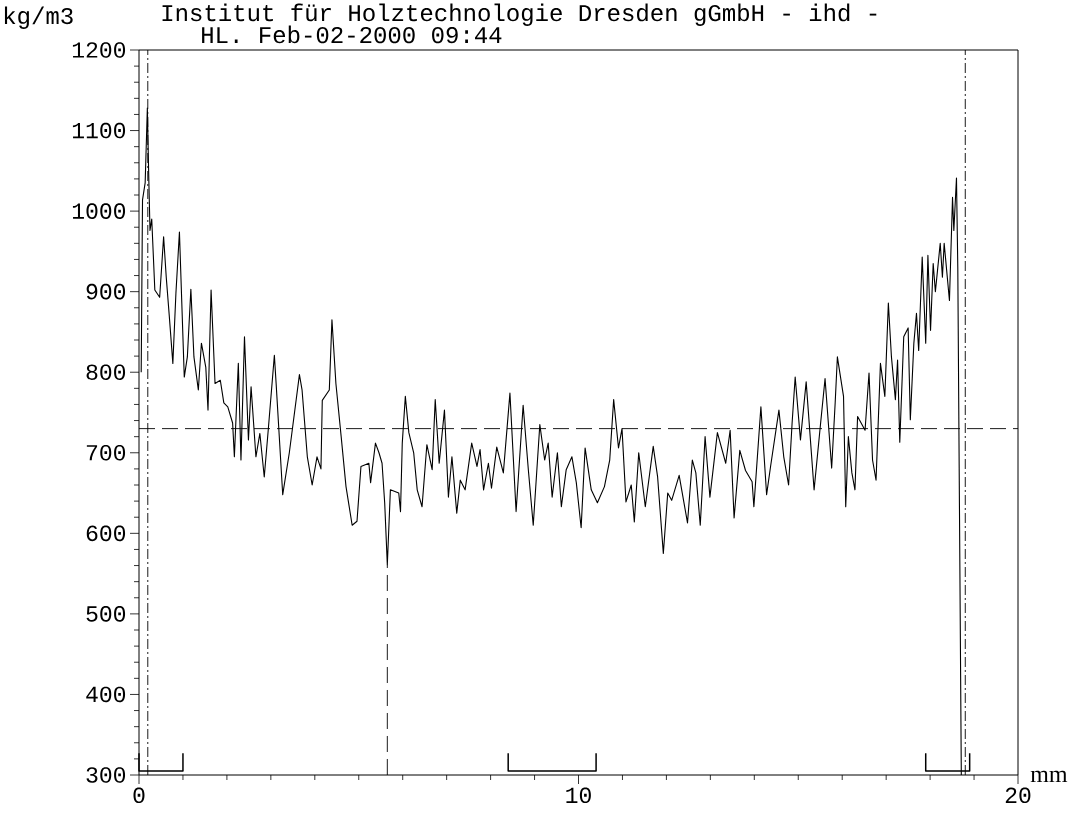  Describe the element at coordinates (106, 775) in the screenshot. I see `y-tick-label: 300` at that location.